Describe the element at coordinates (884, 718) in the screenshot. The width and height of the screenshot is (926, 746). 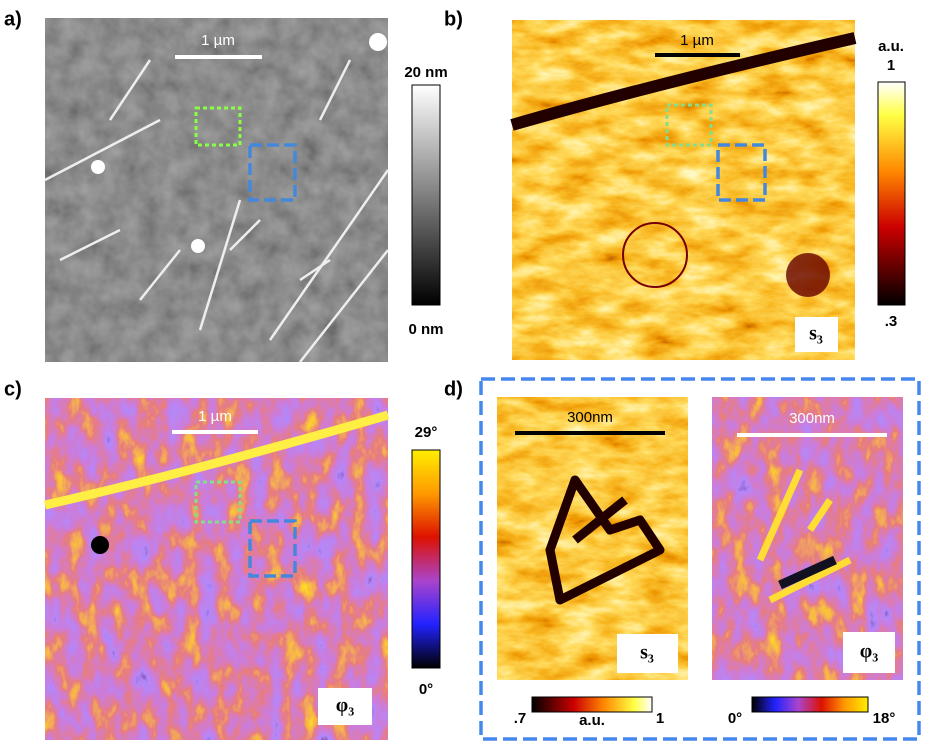
I see `colorbar-label: 18°` at that location.